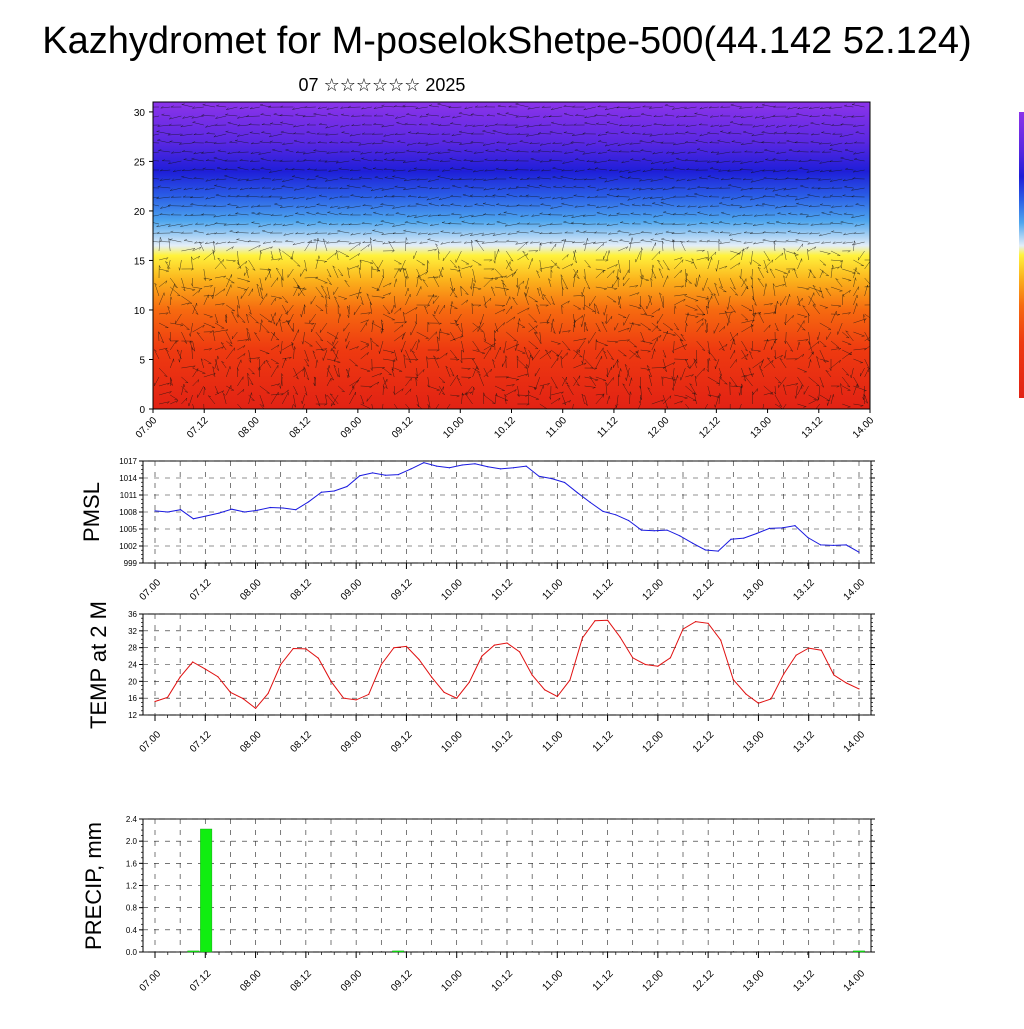  Describe the element at coordinates (704, 590) in the screenshot. I see `x-tick-label: 12.12` at that location.